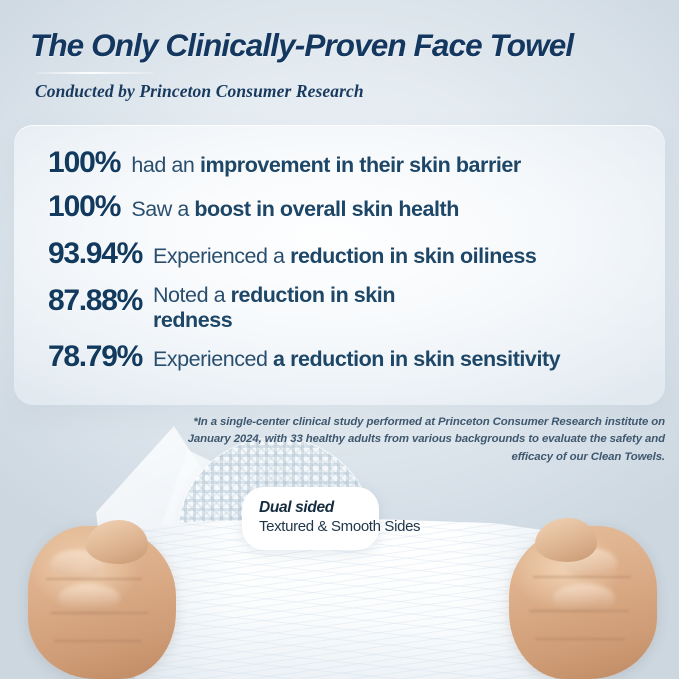  Describe the element at coordinates (165, 165) in the screenshot. I see `stat-lead: had an` at that location.